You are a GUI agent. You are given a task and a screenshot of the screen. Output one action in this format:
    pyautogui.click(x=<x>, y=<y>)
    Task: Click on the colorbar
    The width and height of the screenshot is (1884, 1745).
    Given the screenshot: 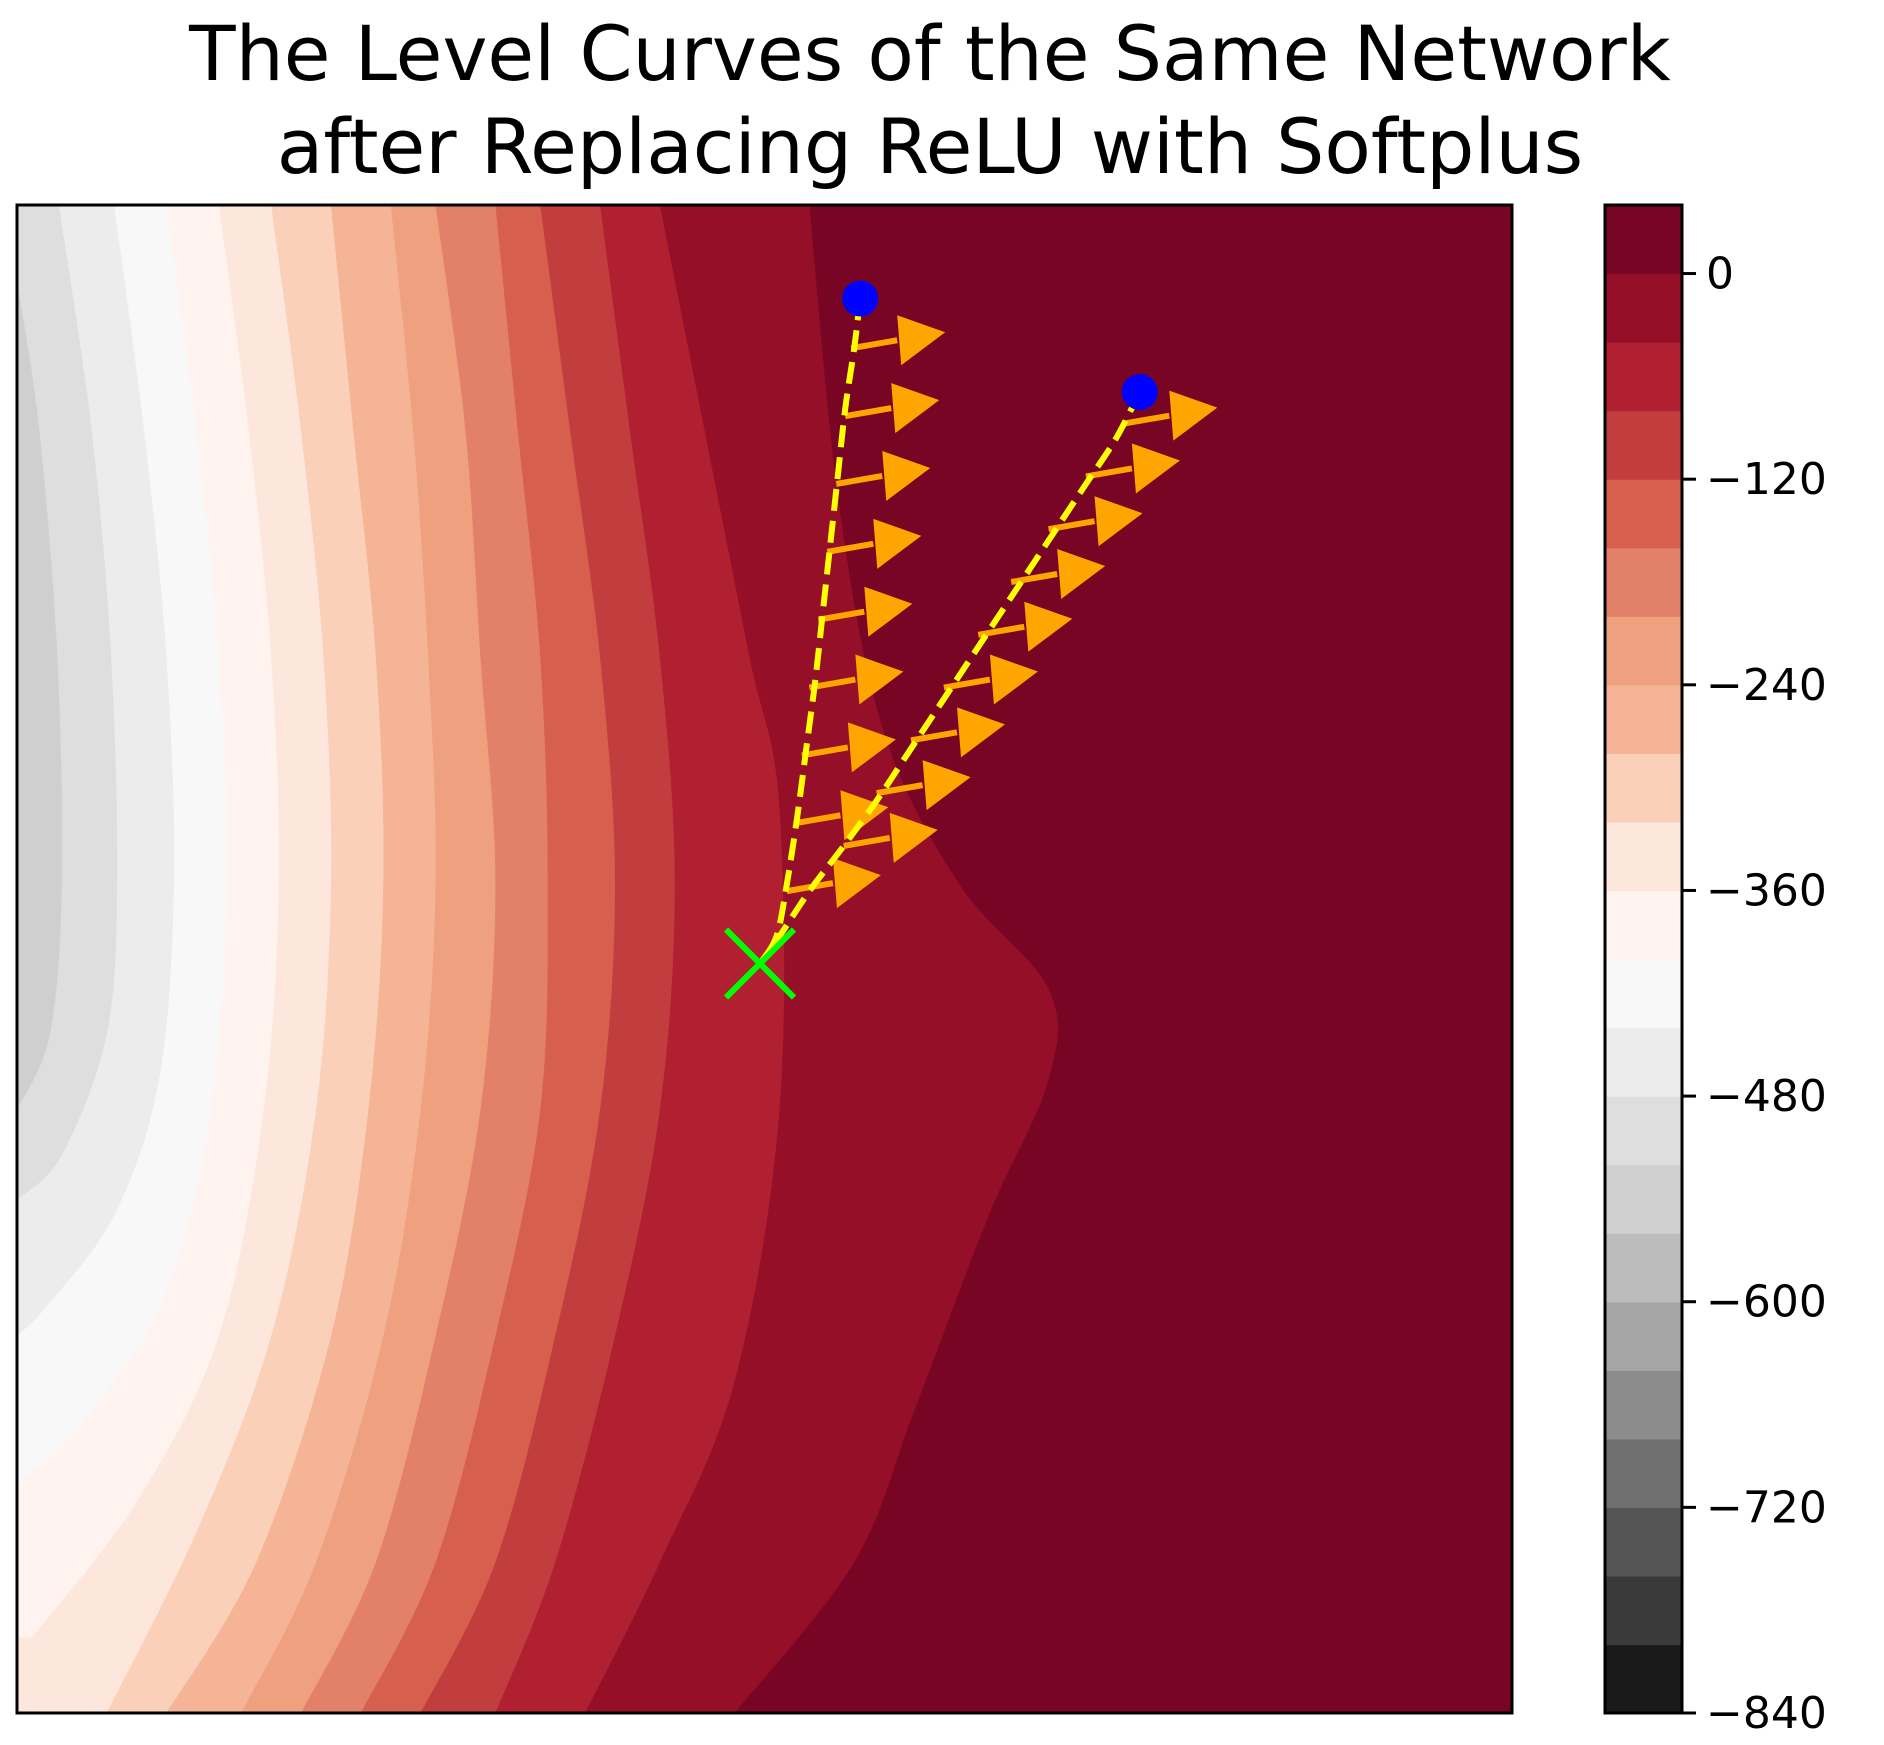 What is the action you would take?
    pyautogui.click(x=1643, y=959)
    